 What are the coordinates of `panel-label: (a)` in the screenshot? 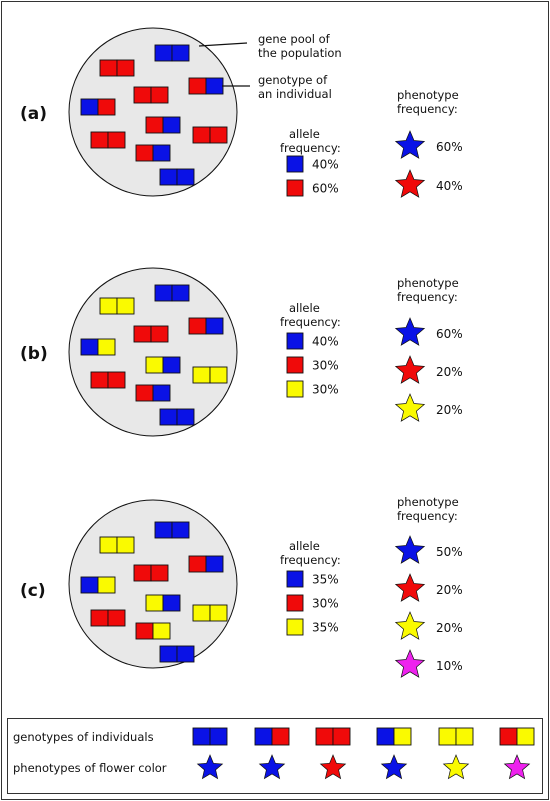 It's located at (33, 114).